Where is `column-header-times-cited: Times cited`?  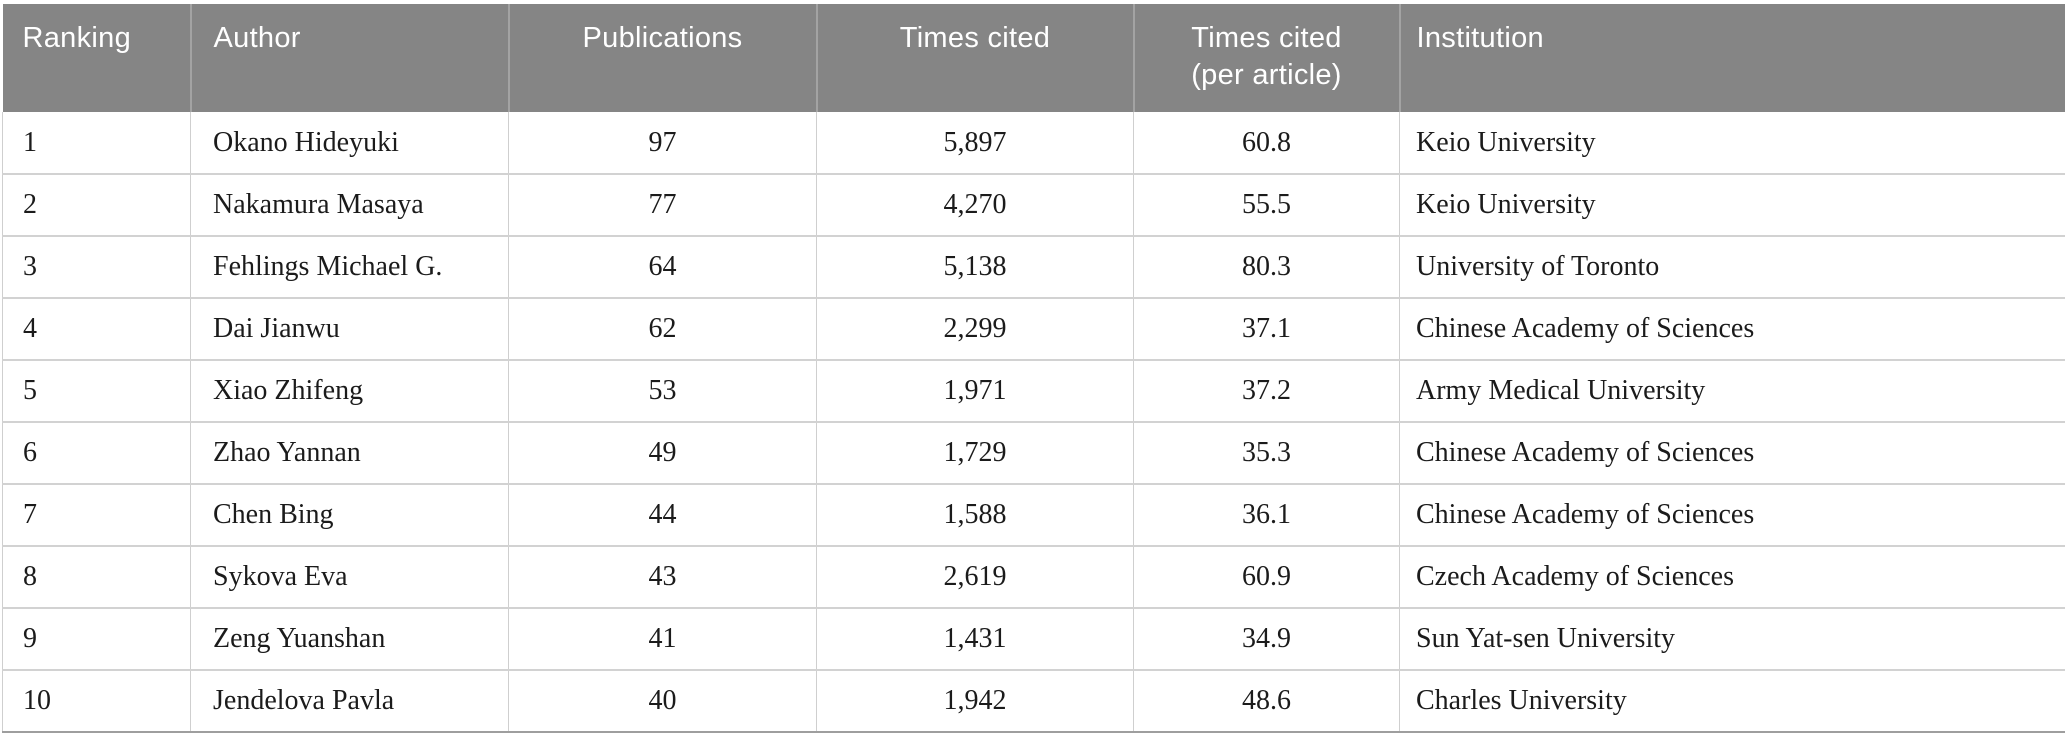
column-header-times-cited: Times cited is located at coordinates (974, 58).